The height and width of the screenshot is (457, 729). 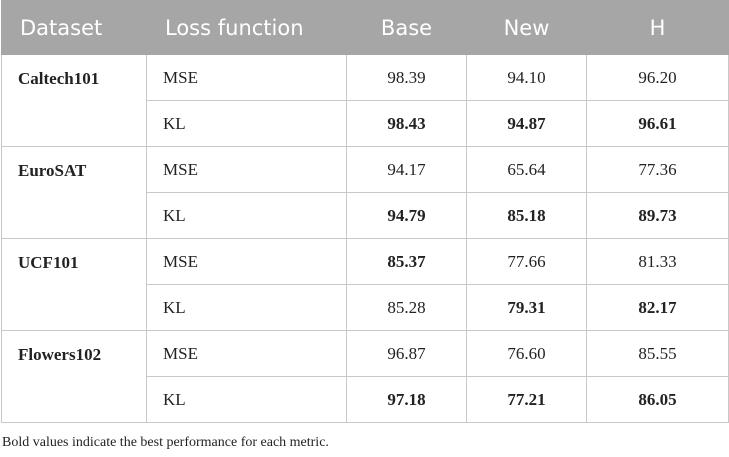 What do you see at coordinates (657, 123) in the screenshot?
I see `cell: 96.61` at bounding box center [657, 123].